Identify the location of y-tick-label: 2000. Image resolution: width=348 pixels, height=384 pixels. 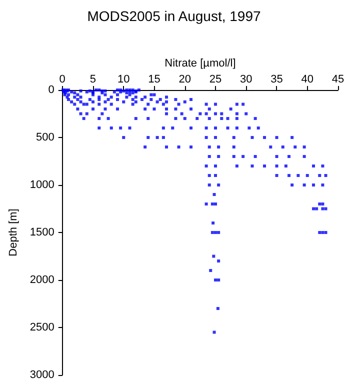
(42, 280).